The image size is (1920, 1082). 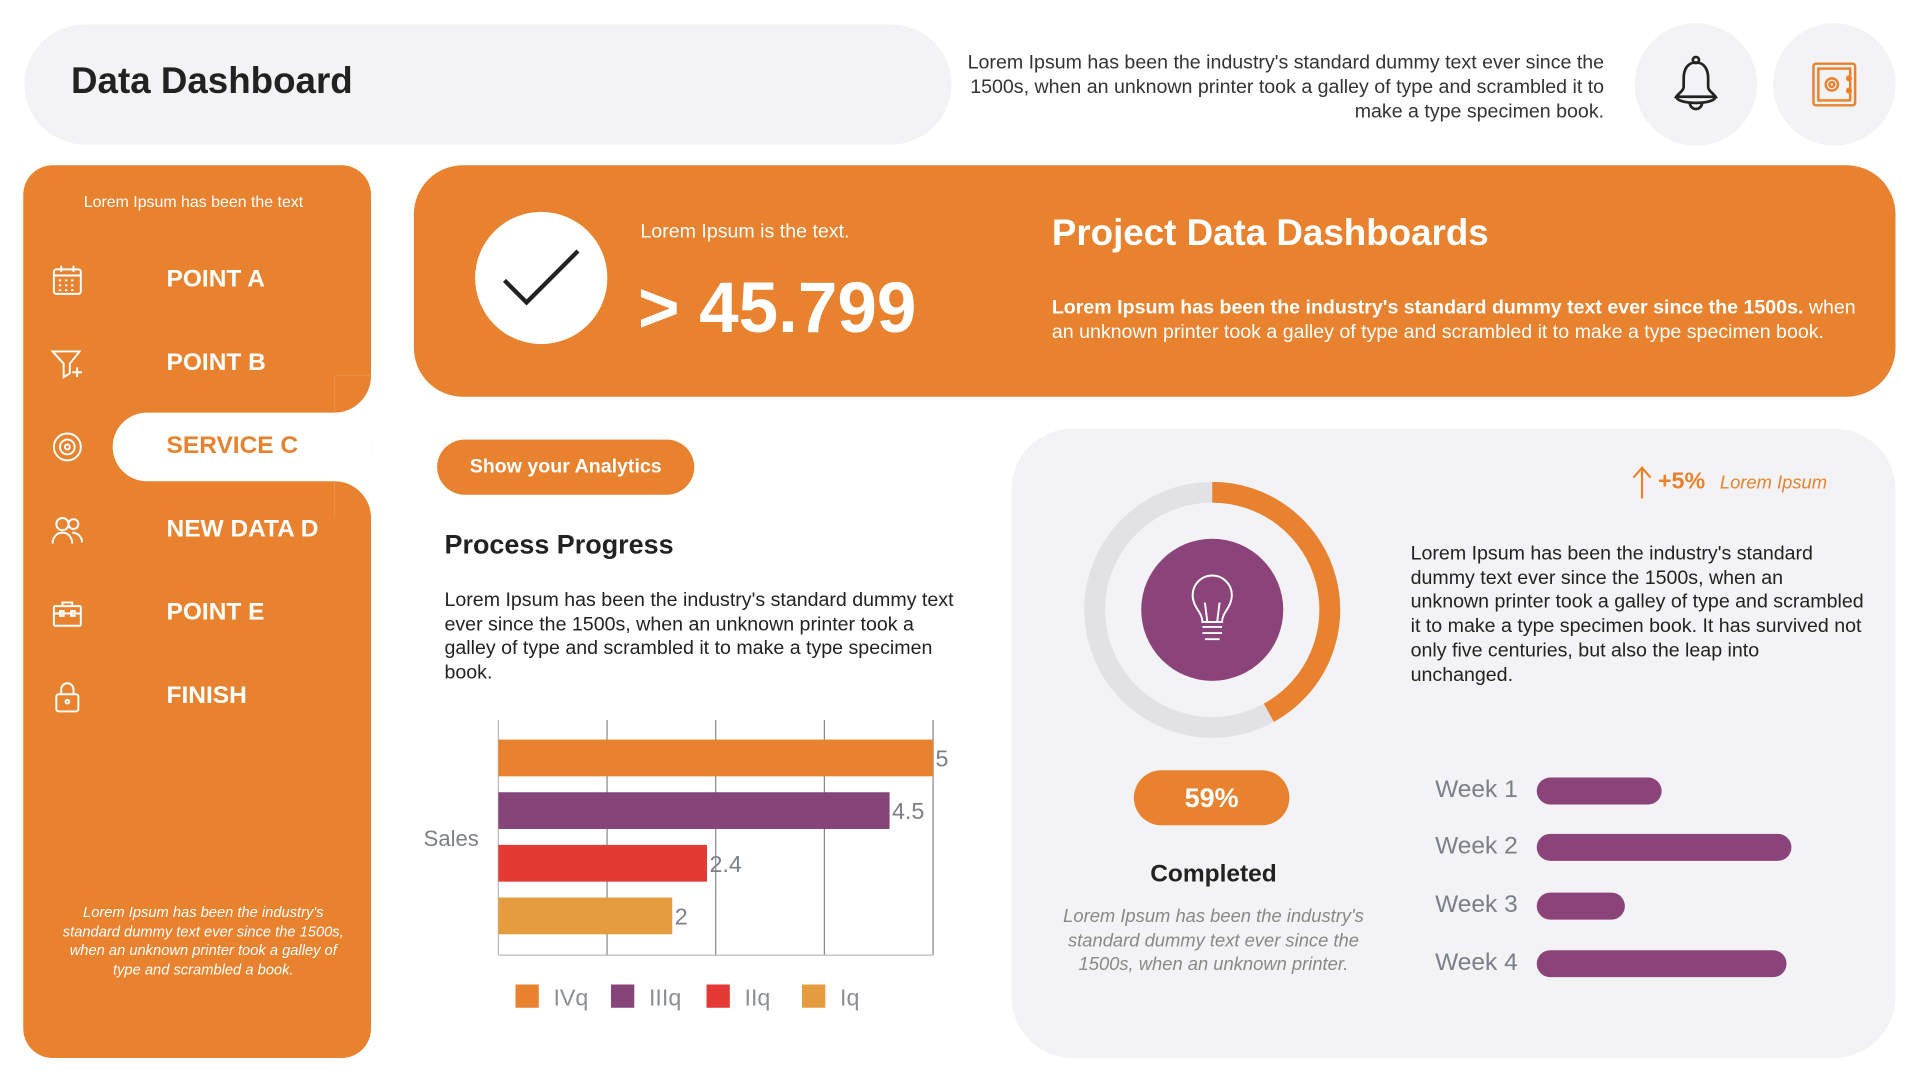 What do you see at coordinates (777, 308) in the screenshot?
I see `kpi-value: > 45.799` at bounding box center [777, 308].